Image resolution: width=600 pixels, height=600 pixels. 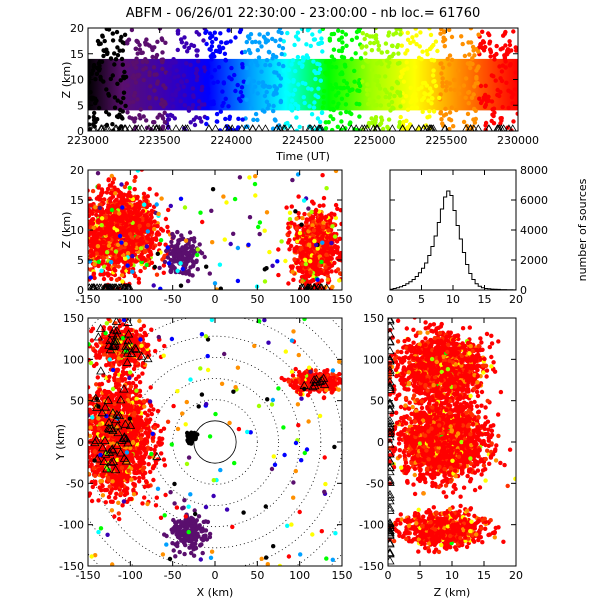 What do you see at coordinates (534, 170) in the screenshot?
I see `histogram-ytick-label: 8000` at bounding box center [534, 170].